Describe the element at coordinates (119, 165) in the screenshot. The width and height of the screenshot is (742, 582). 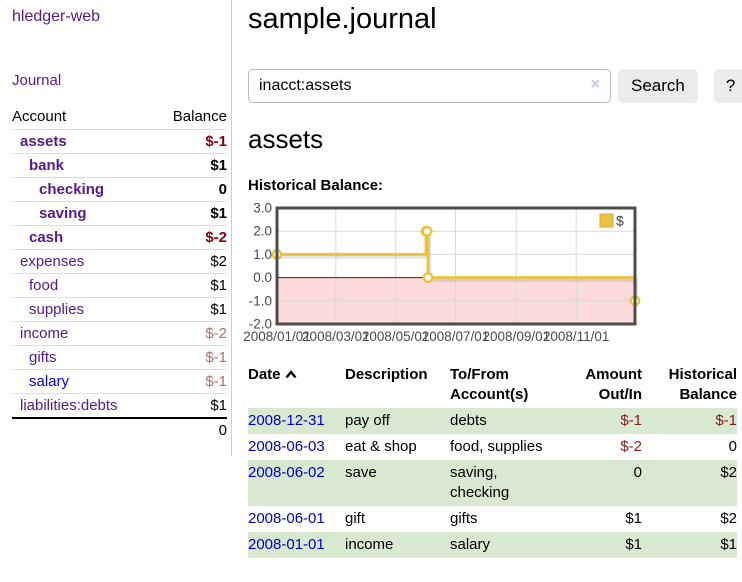
I see `account-row: bank $1` at that location.